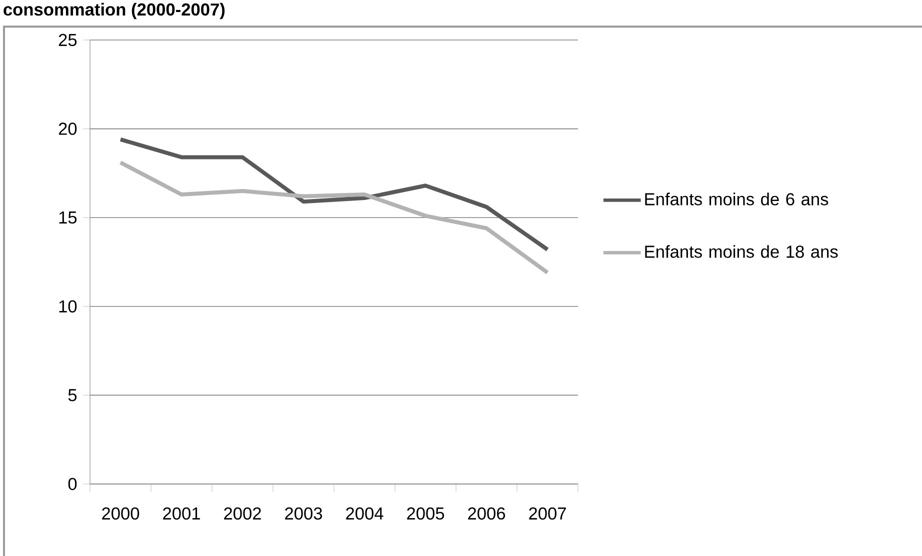 The height and width of the screenshot is (556, 922). I want to click on x-tick-label: 2006, so click(487, 513).